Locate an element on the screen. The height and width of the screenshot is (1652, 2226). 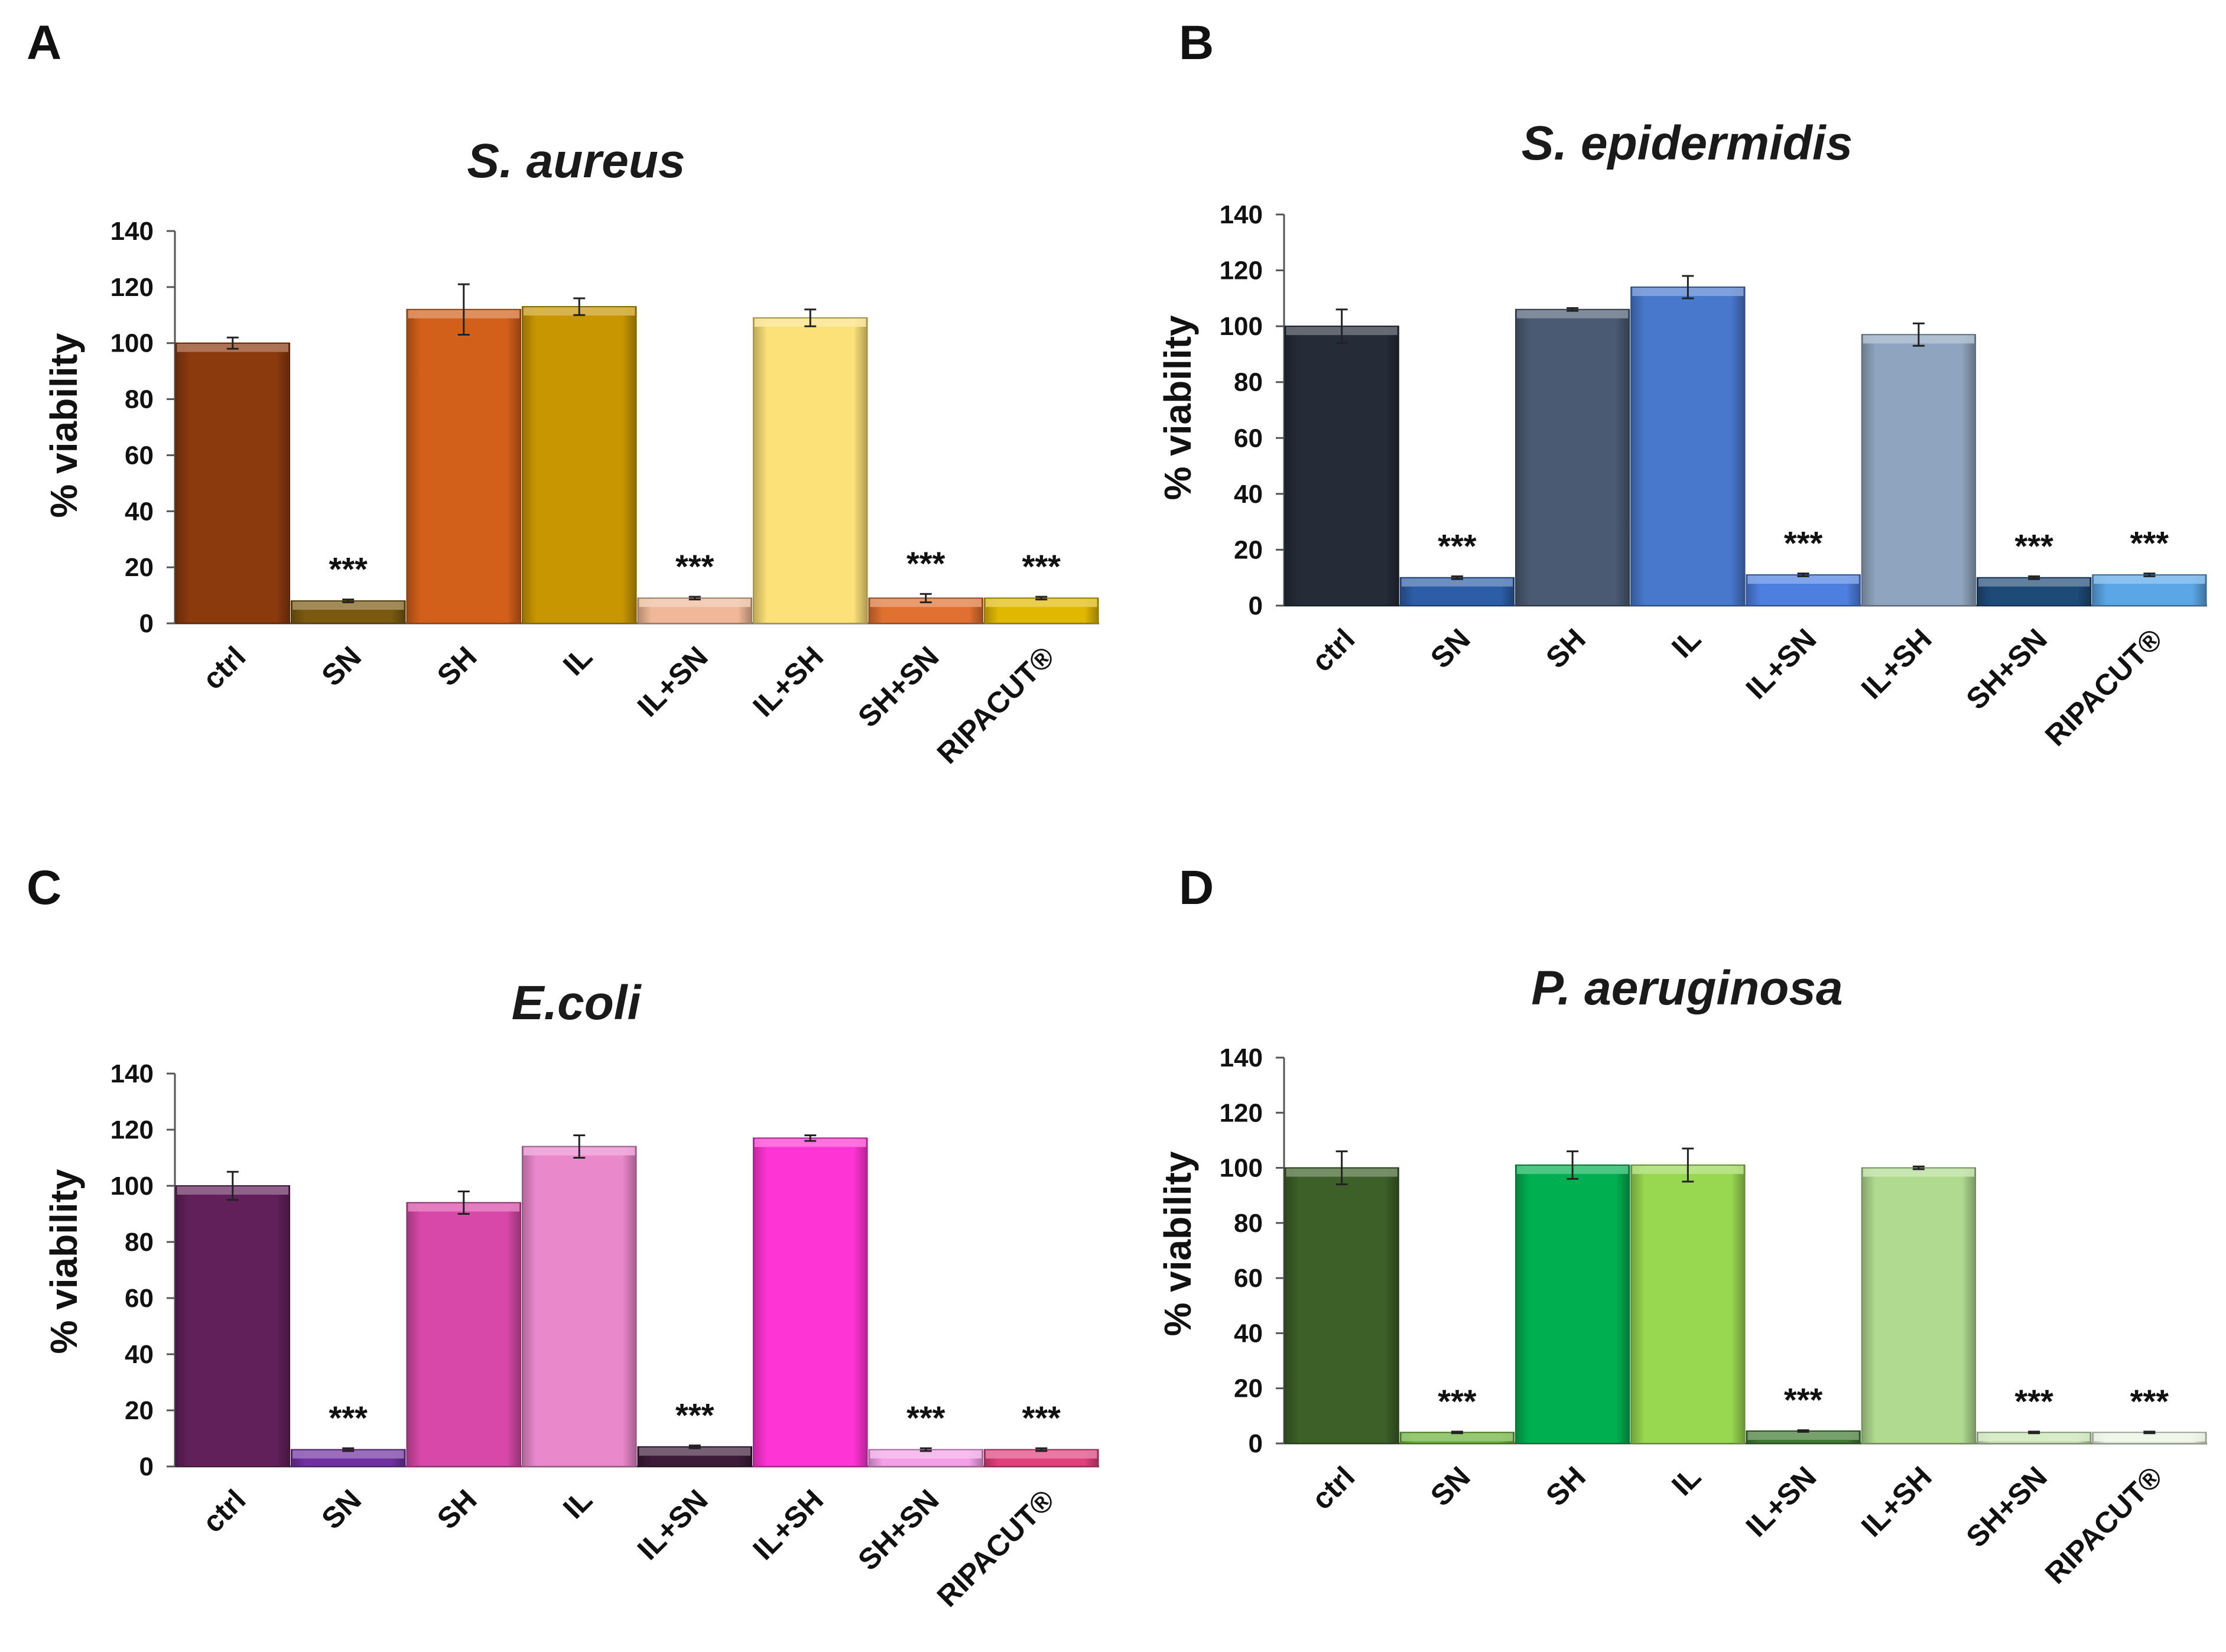
y-axis-label: % viability is located at coordinates (1177, 1243).